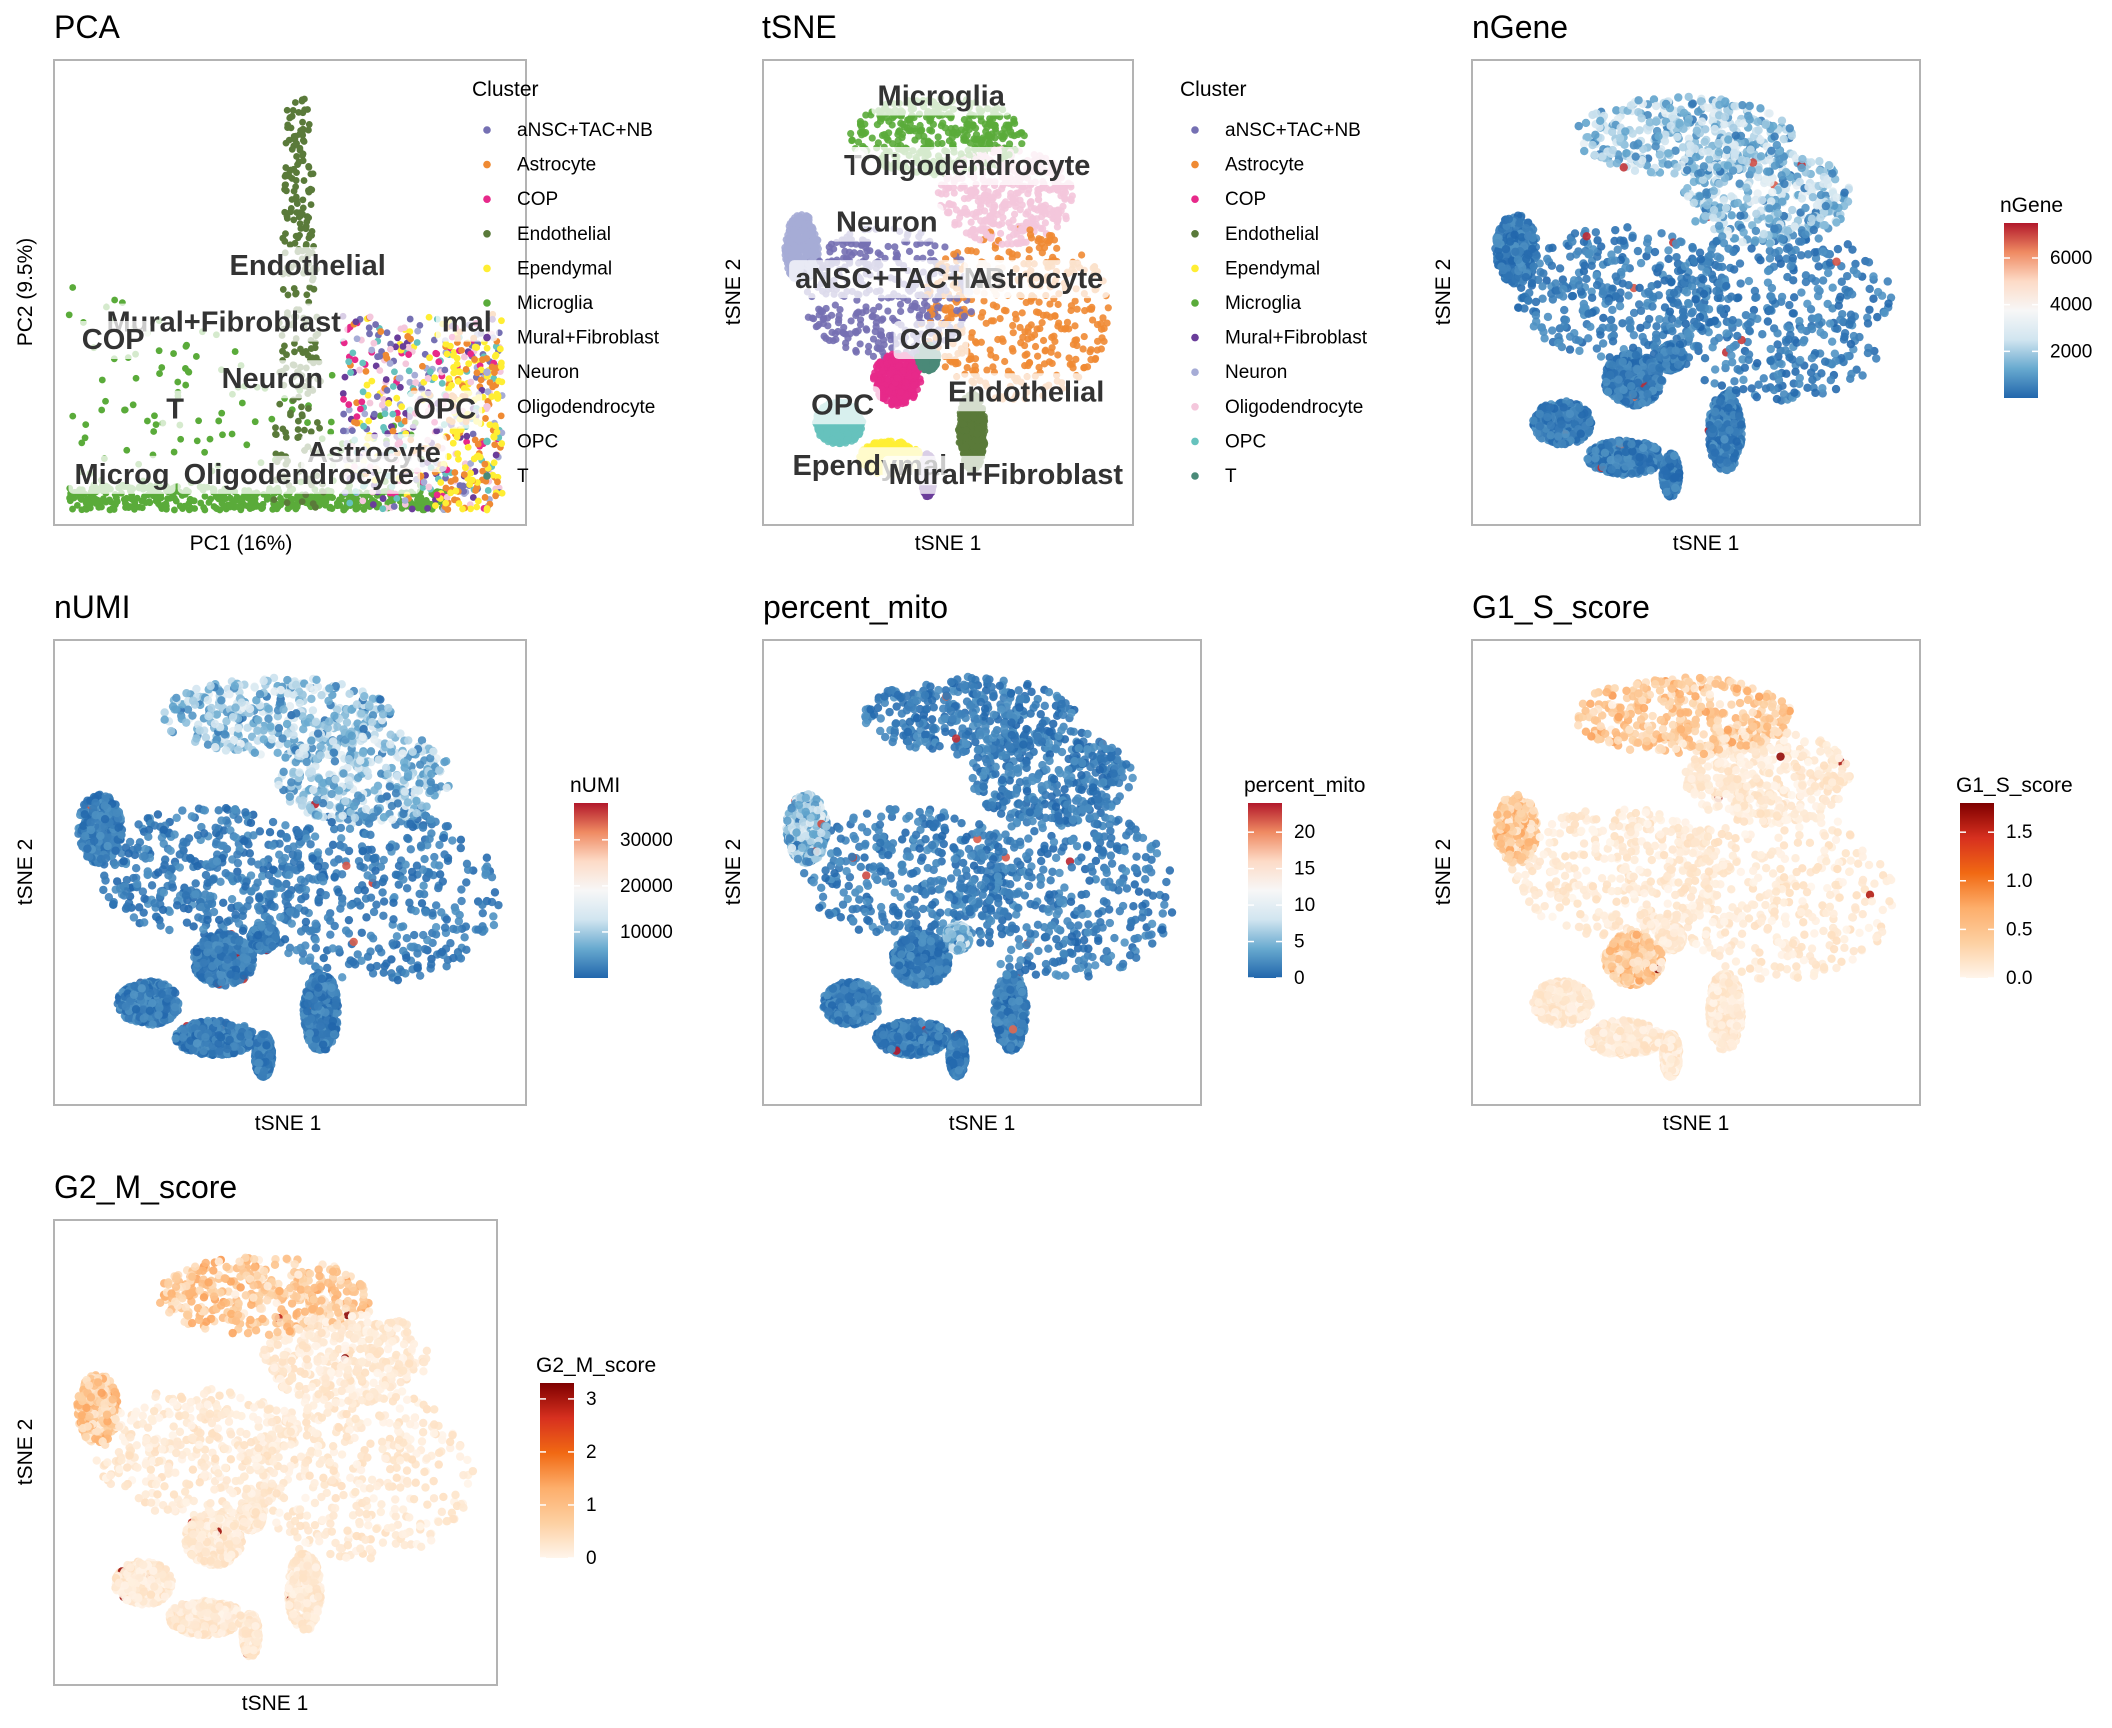  I want to click on pca-legend-entry: OPC, so click(537, 441).